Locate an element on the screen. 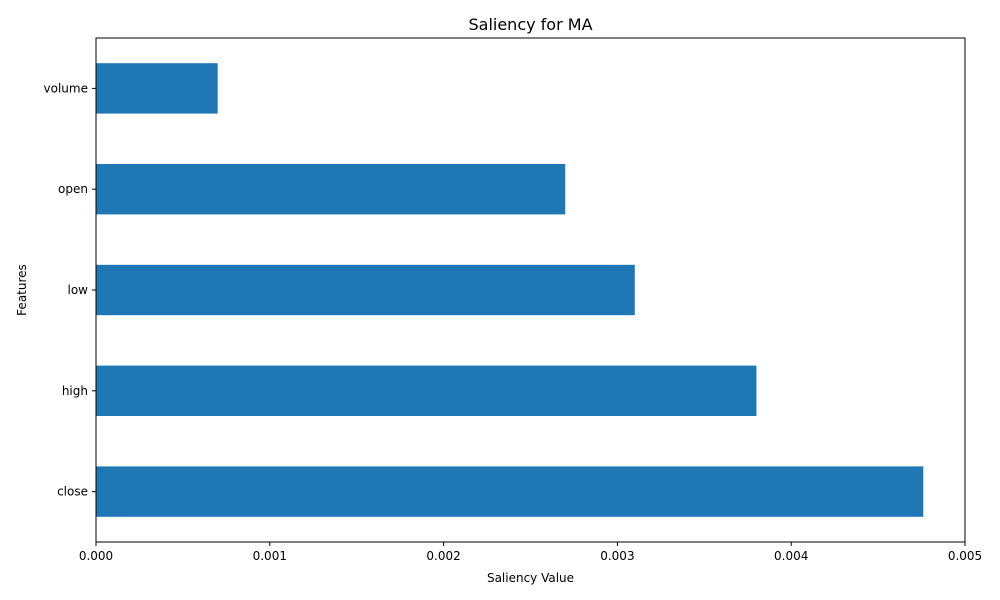 This screenshot has width=1000, height=600. bar-open is located at coordinates (331, 189).